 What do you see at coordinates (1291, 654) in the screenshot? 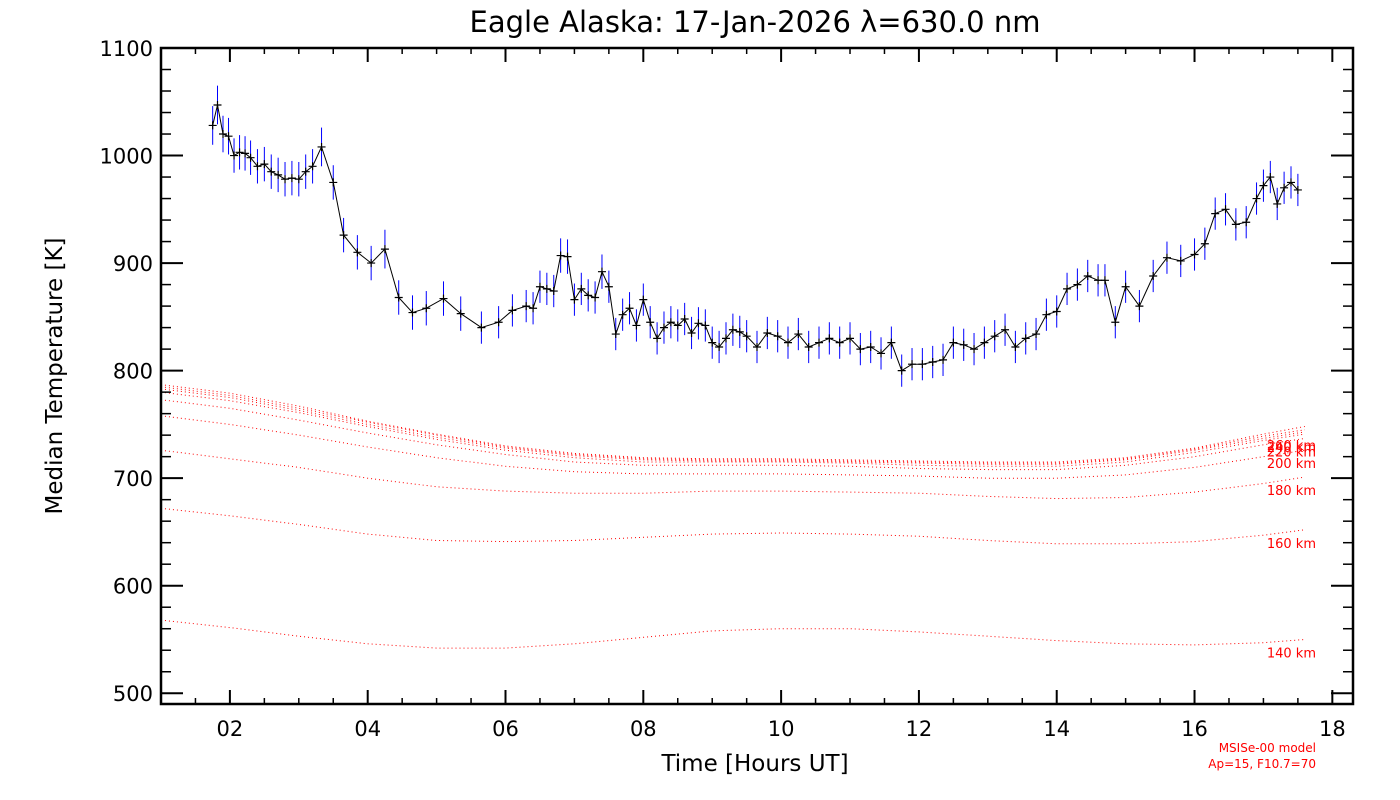
I see `model-label-140-km: 140 km` at bounding box center [1291, 654].